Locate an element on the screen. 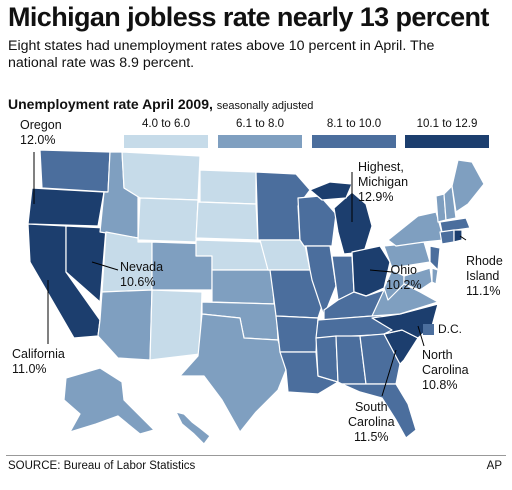 This screenshot has height=490, width=512. state-louisiana is located at coordinates (309, 373).